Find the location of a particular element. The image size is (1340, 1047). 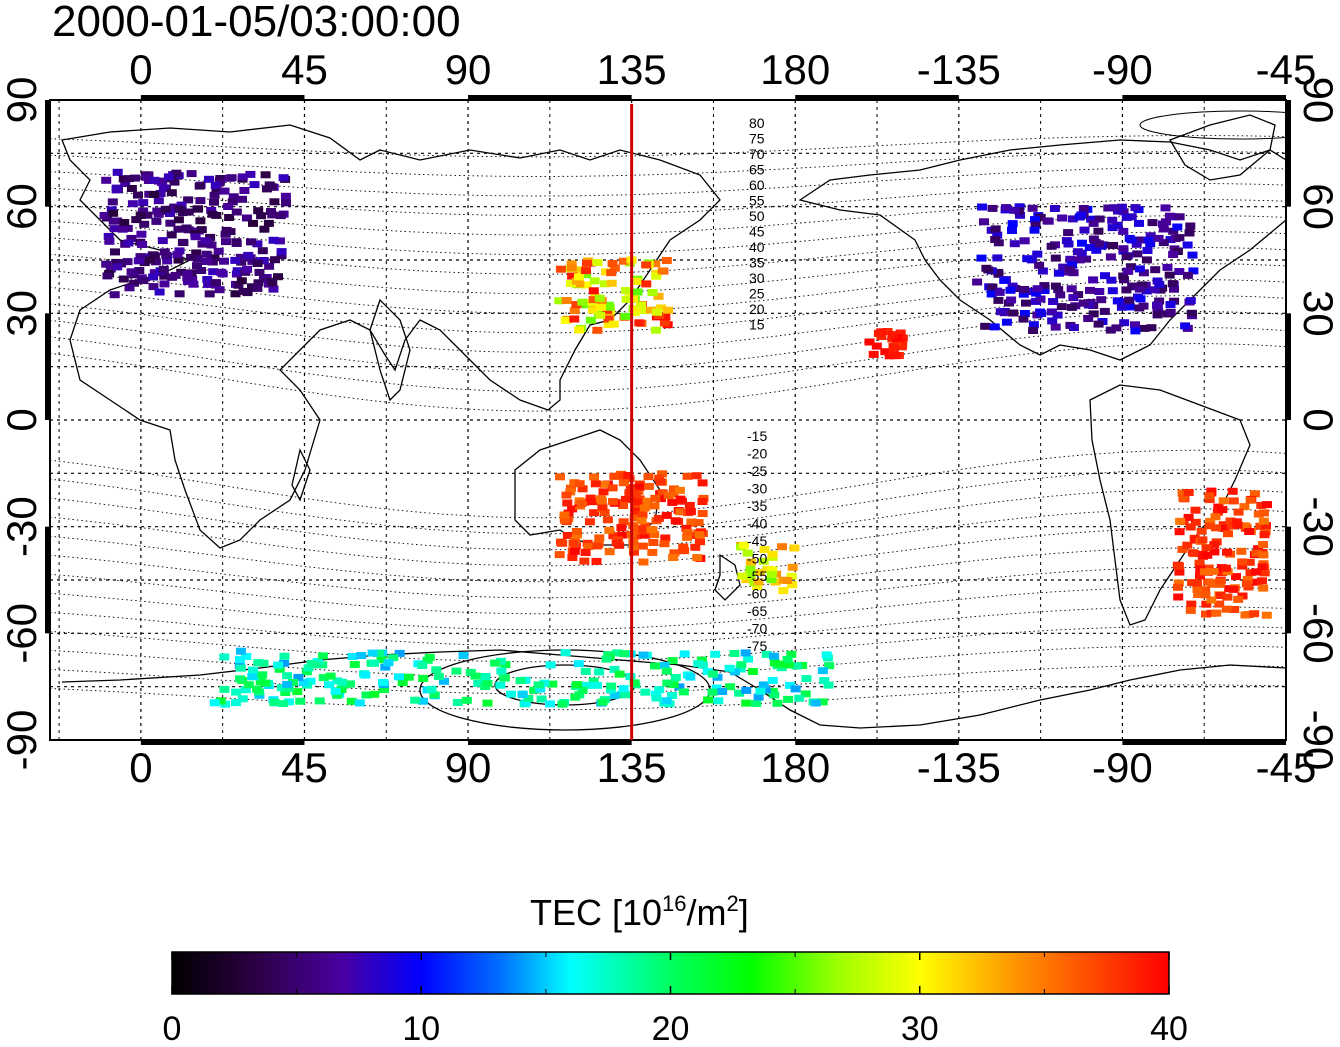

axis-bar-bottom is located at coordinates (222, 742).